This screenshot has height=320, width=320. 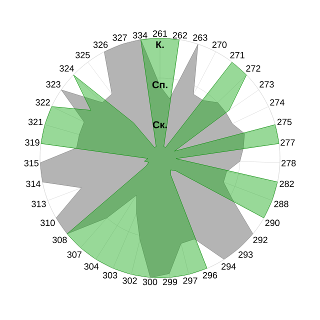 I want to click on spoke-label: 334, so click(x=140, y=35).